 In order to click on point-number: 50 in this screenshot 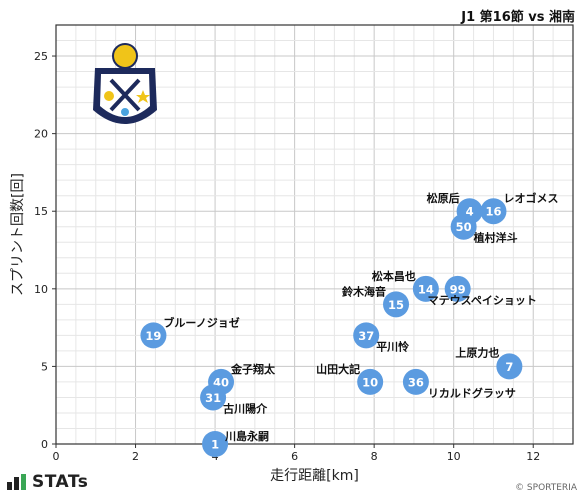, I will do `click(464, 227)`.